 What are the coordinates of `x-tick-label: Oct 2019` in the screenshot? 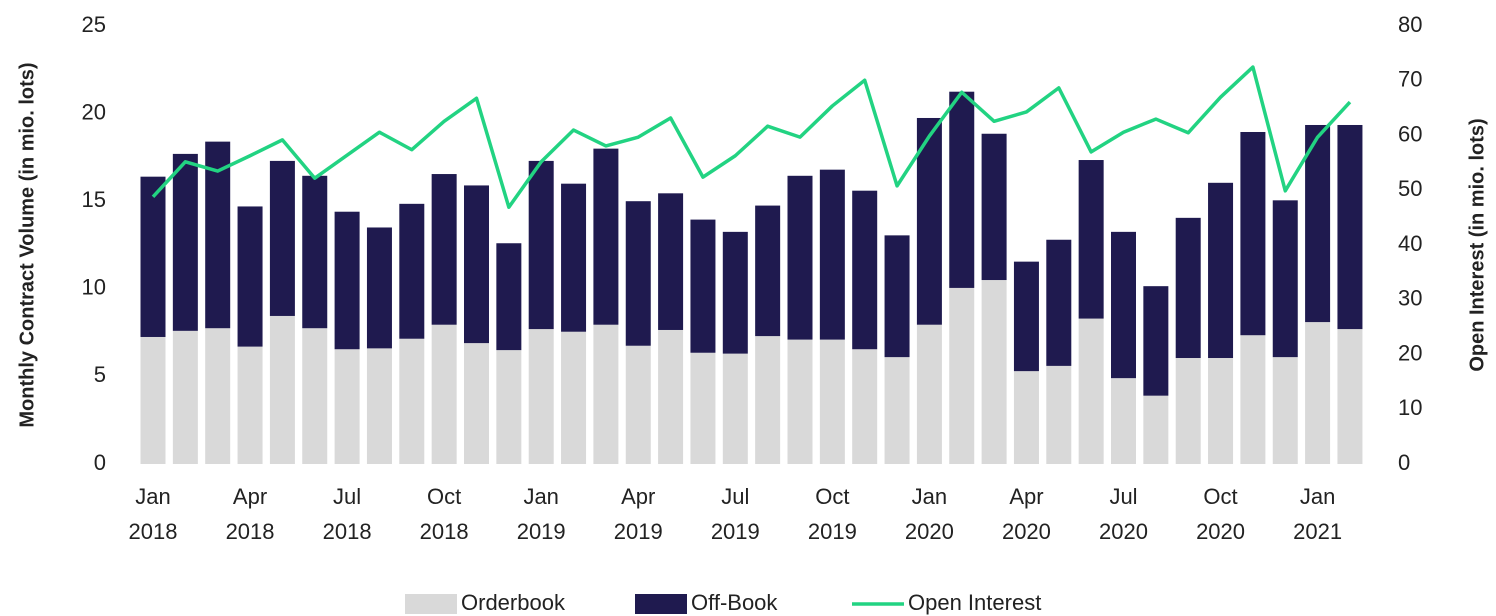 It's located at (832, 514).